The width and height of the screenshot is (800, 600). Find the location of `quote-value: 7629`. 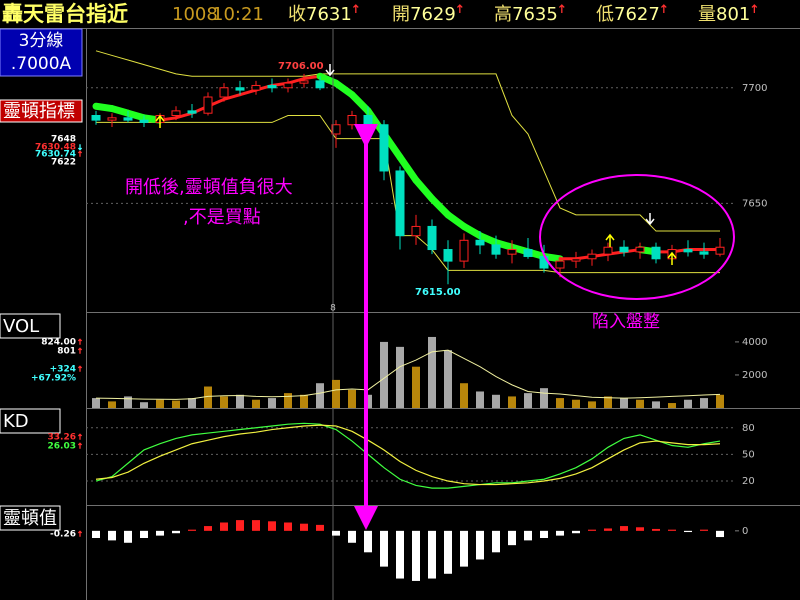

quote-value: 7629 is located at coordinates (433, 14).